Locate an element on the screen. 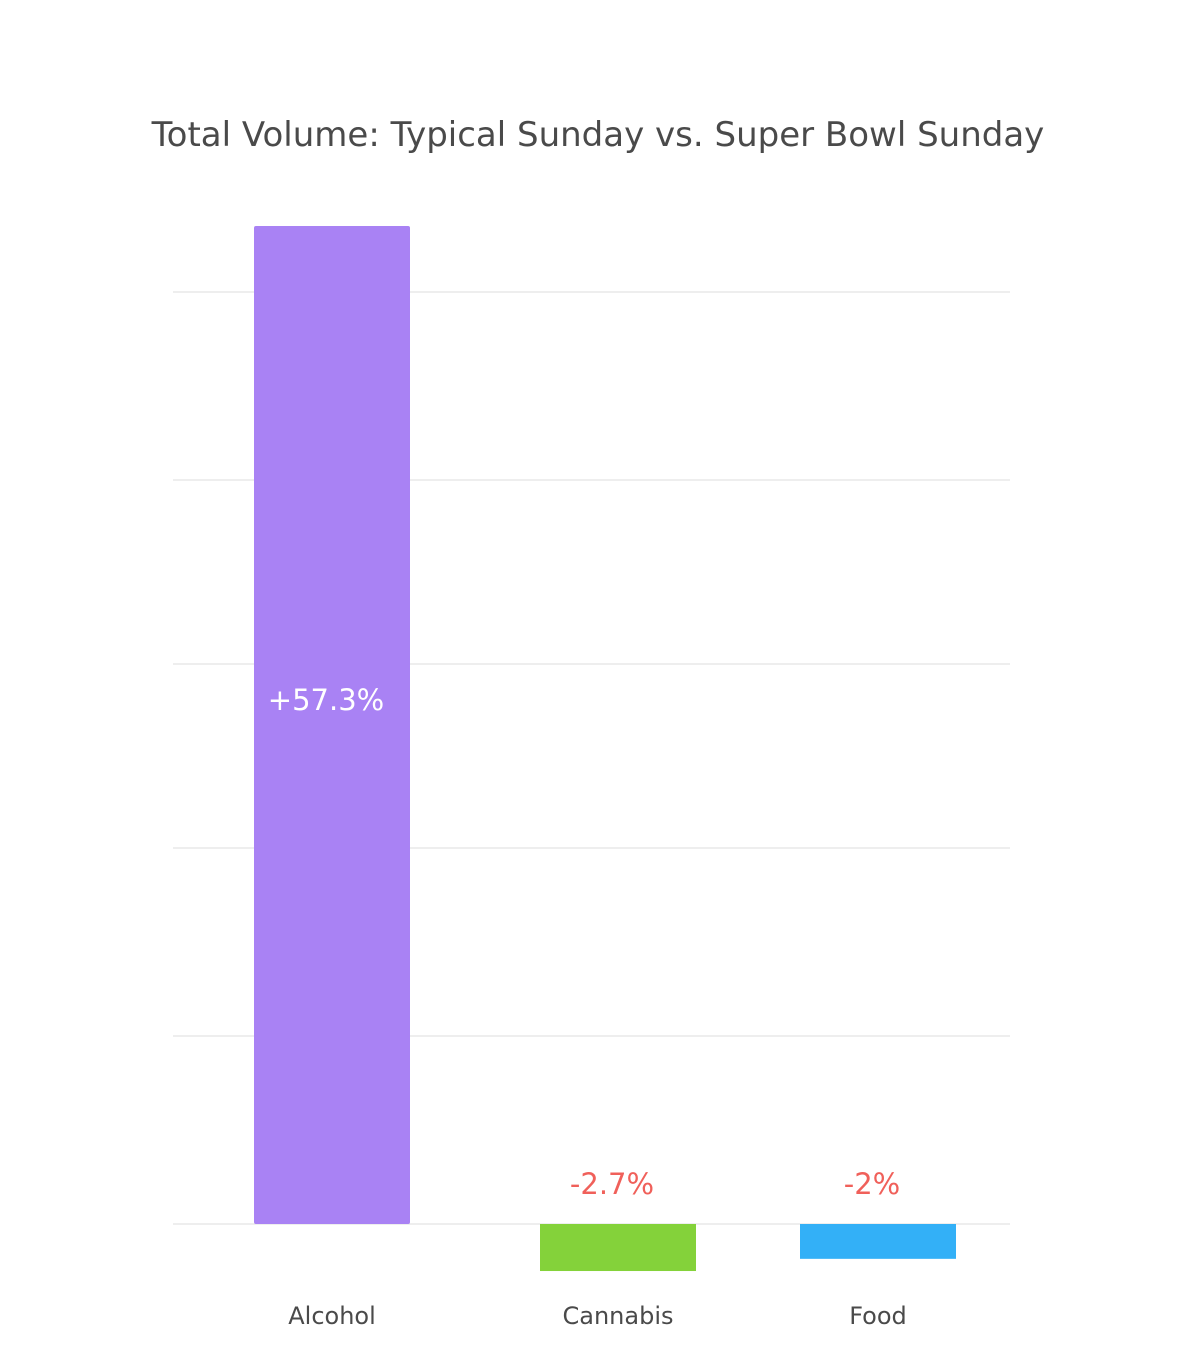 The width and height of the screenshot is (1200, 1354). bar-cannabis is located at coordinates (618, 1248).